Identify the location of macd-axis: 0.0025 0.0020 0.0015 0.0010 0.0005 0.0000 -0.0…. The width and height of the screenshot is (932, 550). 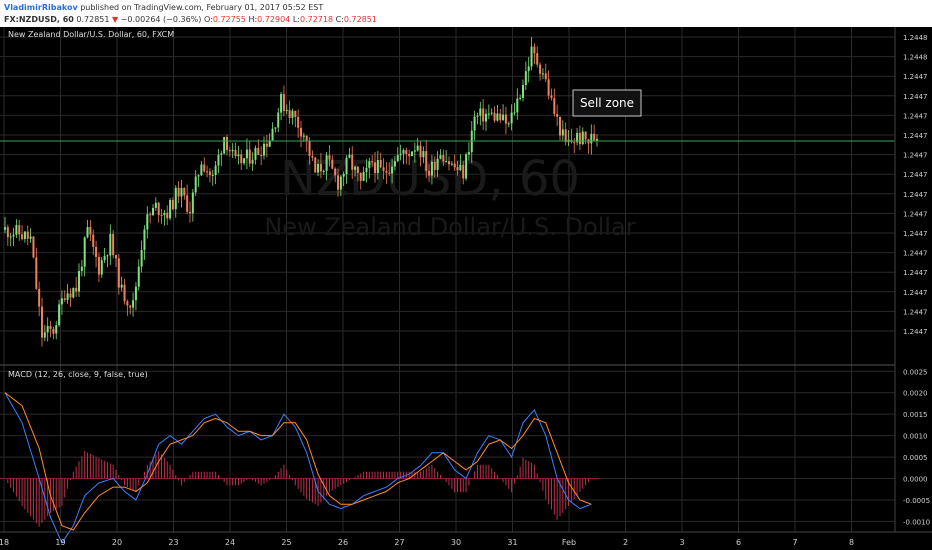
(916, 447).